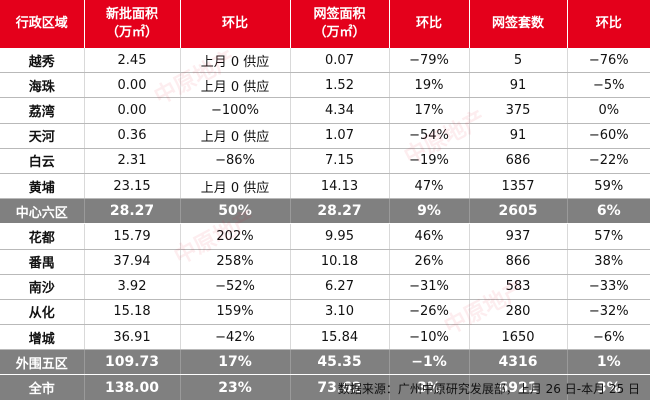  What do you see at coordinates (429, 61) in the screenshot?
I see `sign-mom-cell: −79%` at bounding box center [429, 61].